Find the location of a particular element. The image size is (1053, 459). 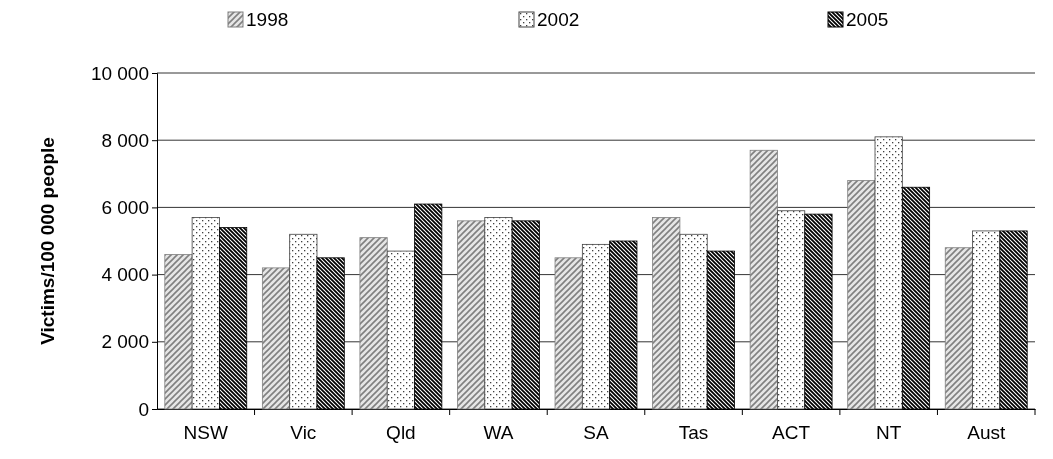

x-tick-label: NSW is located at coordinates (206, 432).